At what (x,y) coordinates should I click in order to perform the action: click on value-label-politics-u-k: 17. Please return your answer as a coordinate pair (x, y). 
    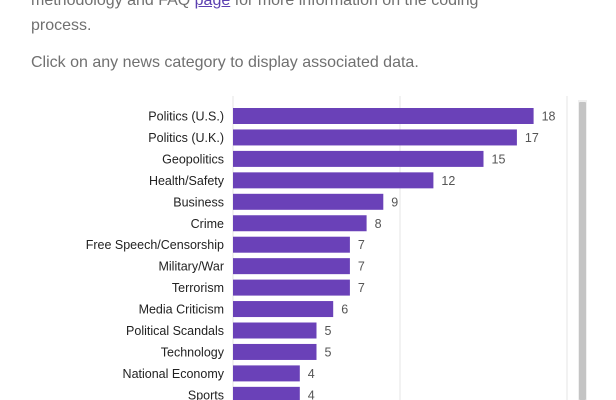
    Looking at the image, I should click on (532, 138).